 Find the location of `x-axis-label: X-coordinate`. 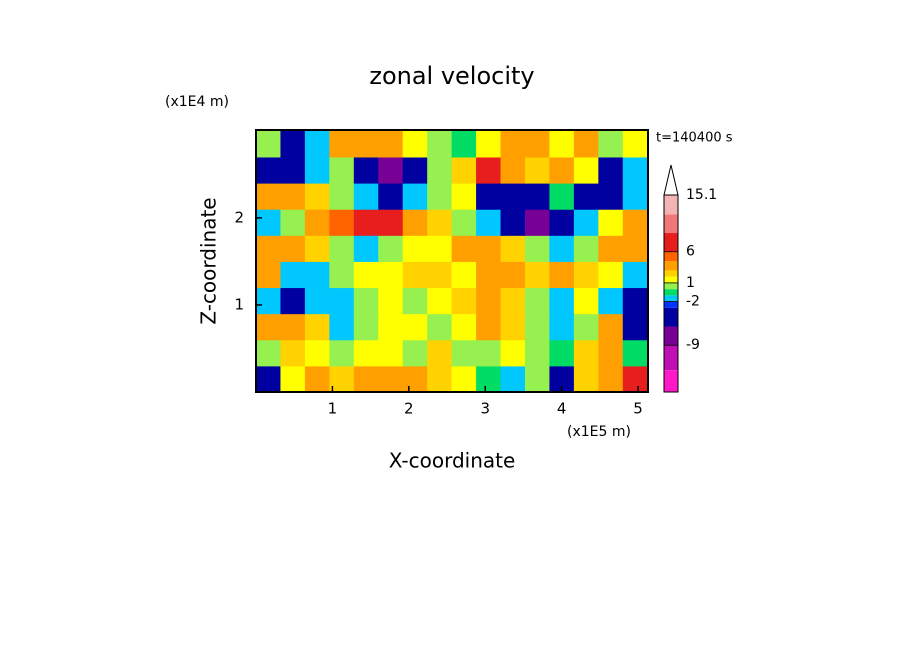

x-axis-label: X-coordinate is located at coordinates (452, 461).